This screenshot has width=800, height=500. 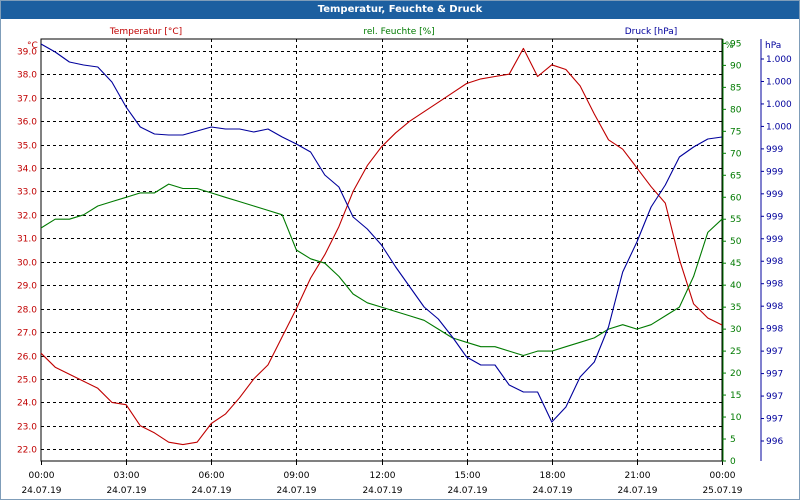 I want to click on humidity-tick-label: 40, so click(x=736, y=286).